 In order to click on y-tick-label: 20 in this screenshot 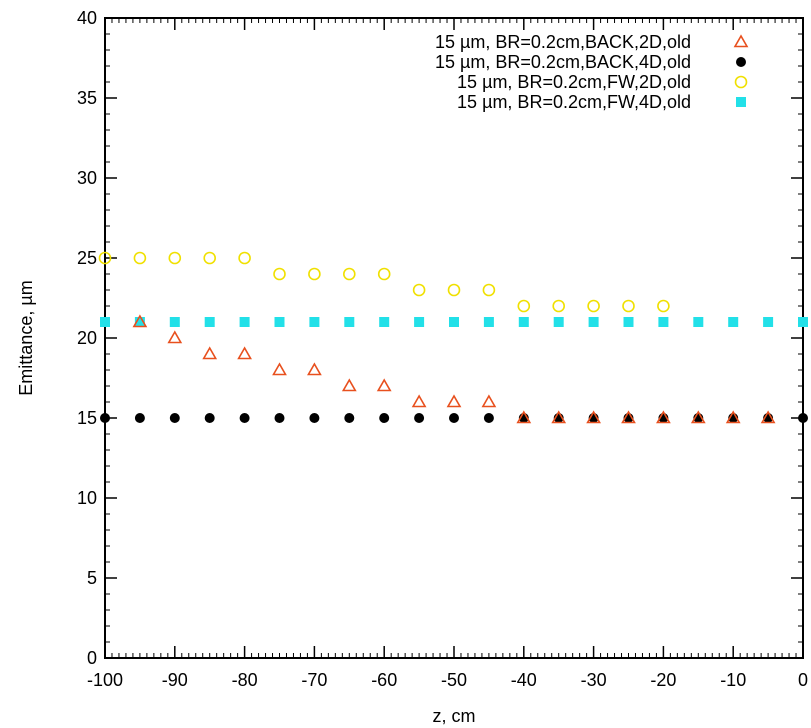, I will do `click(87, 338)`.